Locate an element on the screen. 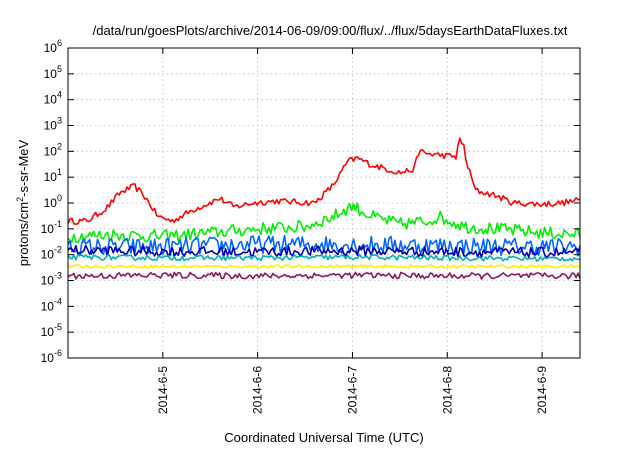 The width and height of the screenshot is (640, 453). y-tick-exponent: -1 is located at coordinates (58, 224).